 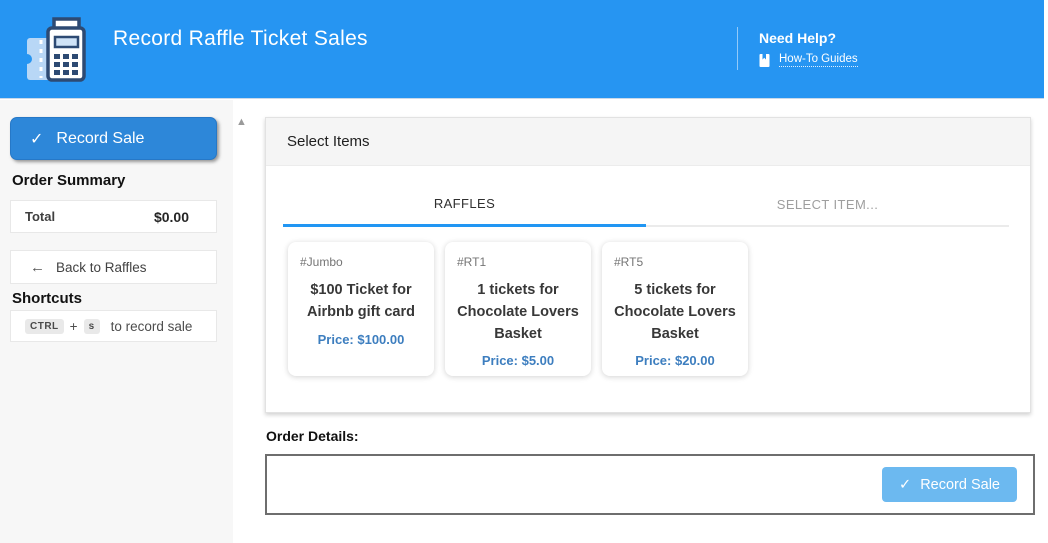 I want to click on total-label: Total, so click(x=40, y=216).